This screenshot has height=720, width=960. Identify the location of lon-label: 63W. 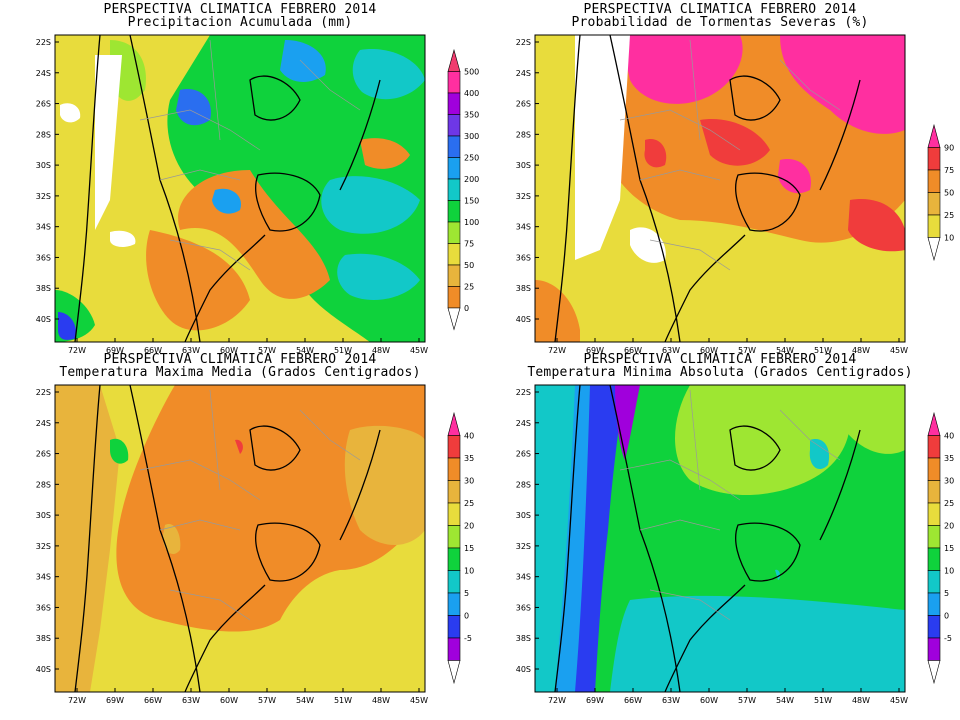
(191, 700).